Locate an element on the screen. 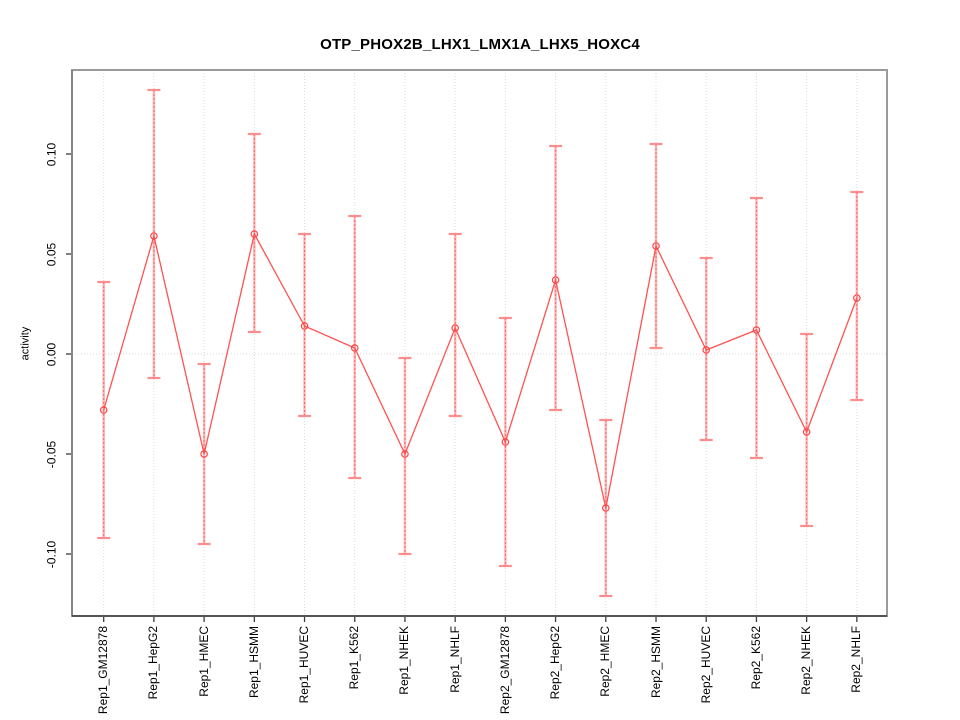 This screenshot has width=960, height=720. x-tick-label: Rep2_HUVEC is located at coordinates (705, 665).